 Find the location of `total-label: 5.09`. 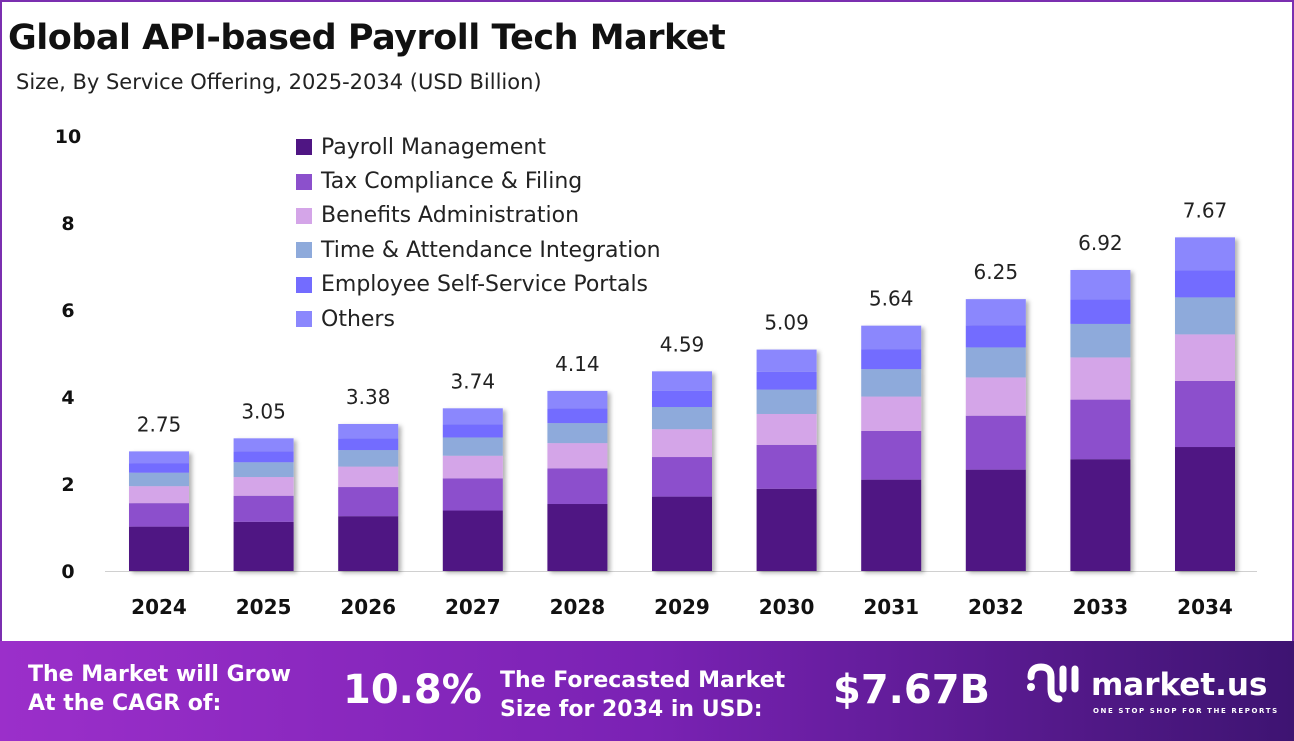

total-label: 5.09 is located at coordinates (786, 323).